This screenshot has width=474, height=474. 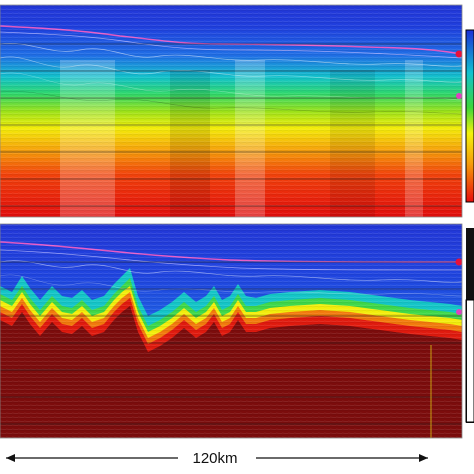 I want to click on bottom-colorbar, so click(x=469, y=325).